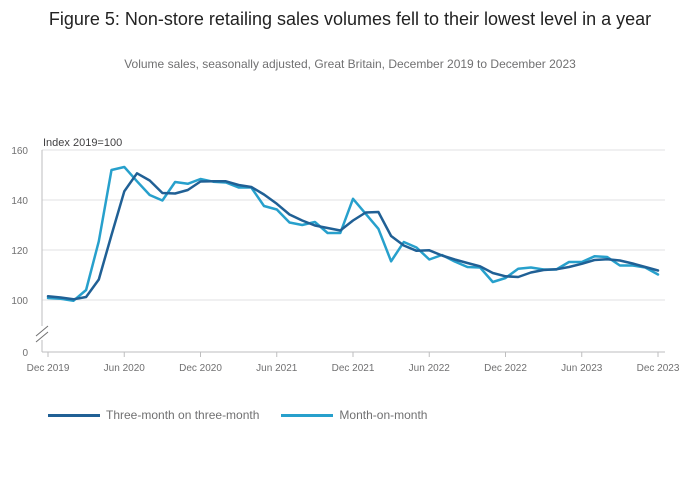  I want to click on legend-item-three-month: Three-month on three-month, so click(153, 415).